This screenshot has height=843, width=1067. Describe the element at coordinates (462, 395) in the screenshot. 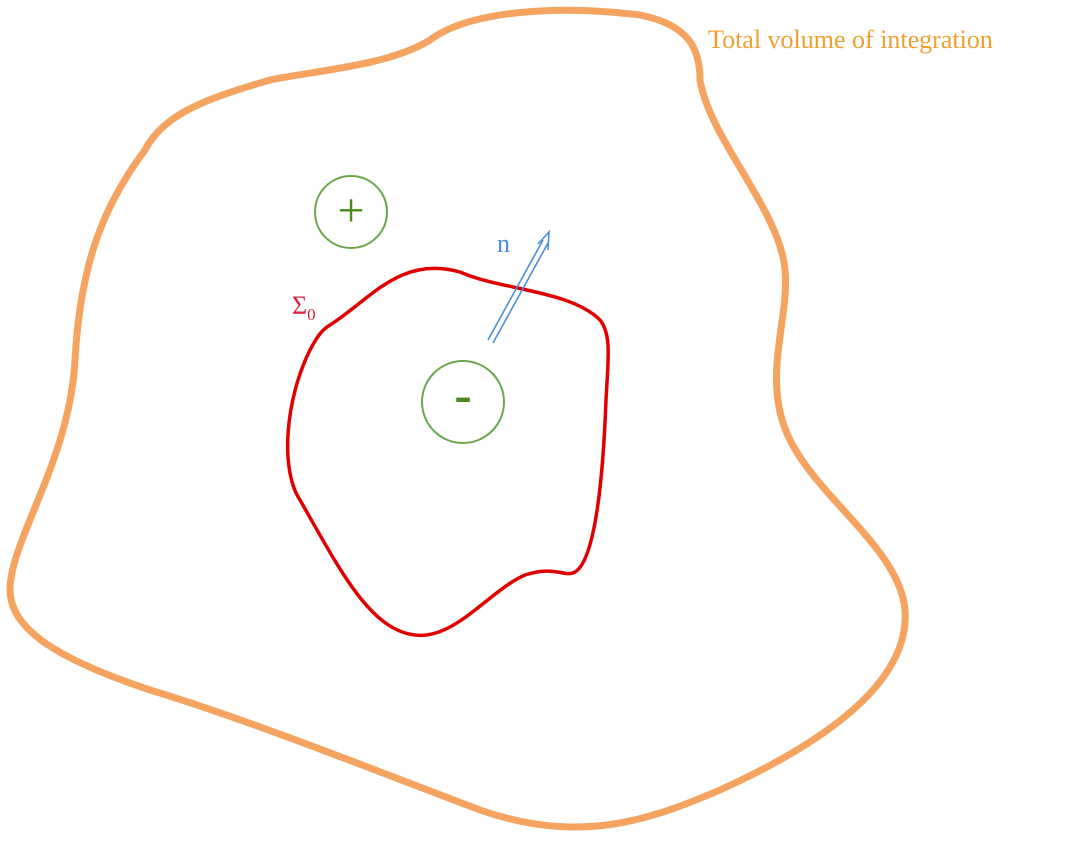

I see `minus-label: -` at that location.